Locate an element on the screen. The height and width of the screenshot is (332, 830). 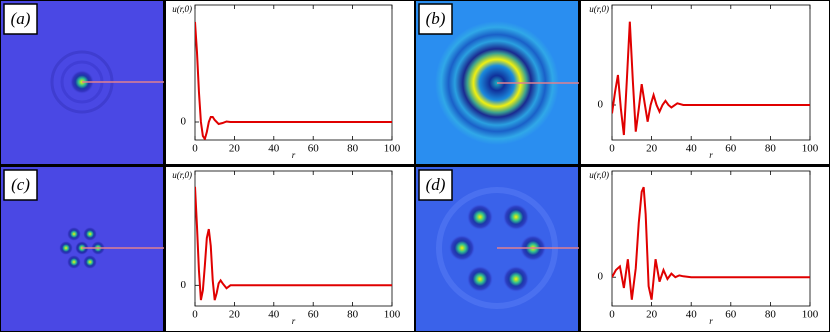
panel-label: (b) is located at coordinates (436, 18).